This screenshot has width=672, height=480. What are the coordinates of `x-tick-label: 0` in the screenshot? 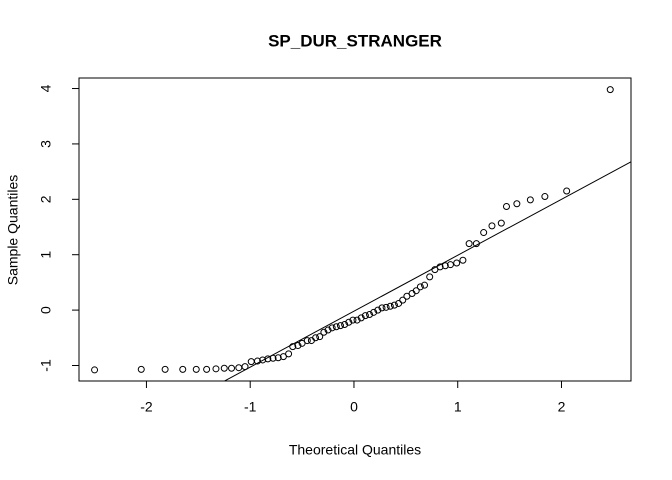 It's located at (354, 407).